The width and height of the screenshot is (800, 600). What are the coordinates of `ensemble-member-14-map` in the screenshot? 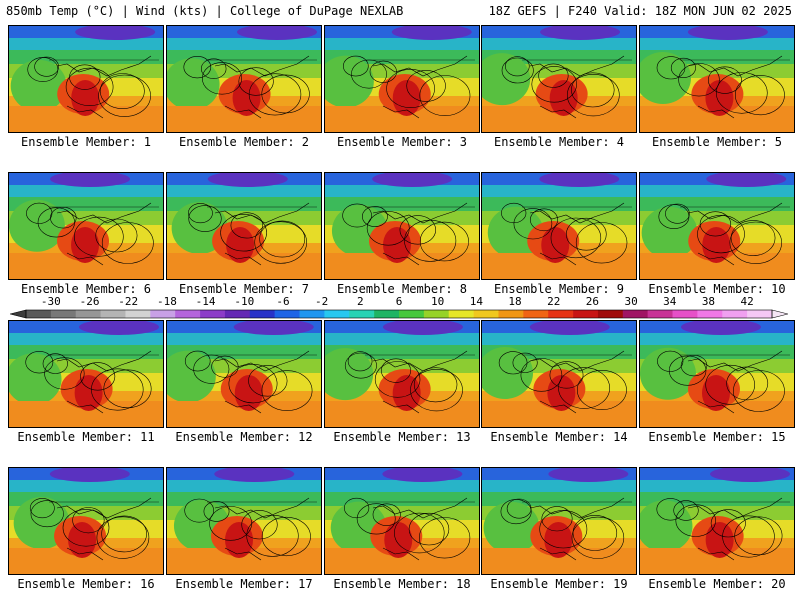 It's located at (559, 374).